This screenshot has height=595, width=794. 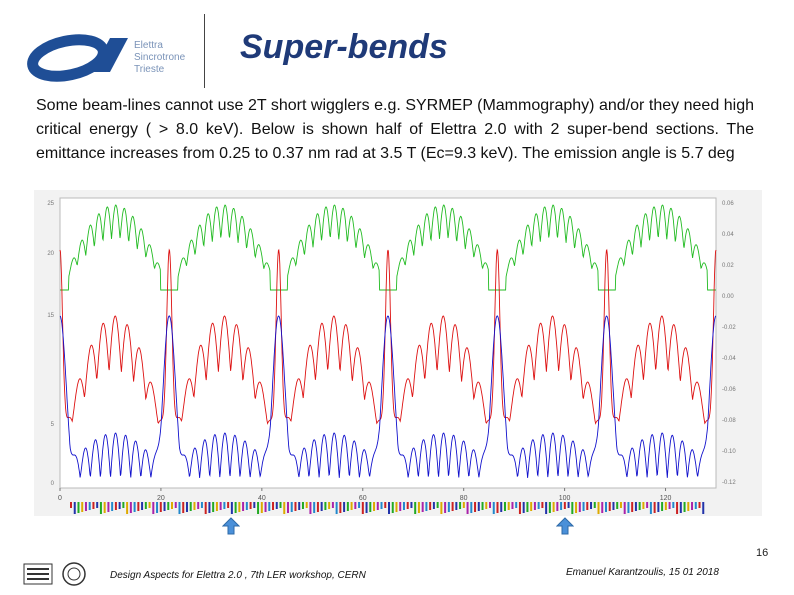 What do you see at coordinates (728, 297) in the screenshot?
I see `right-tick-label: 0.00` at bounding box center [728, 297].